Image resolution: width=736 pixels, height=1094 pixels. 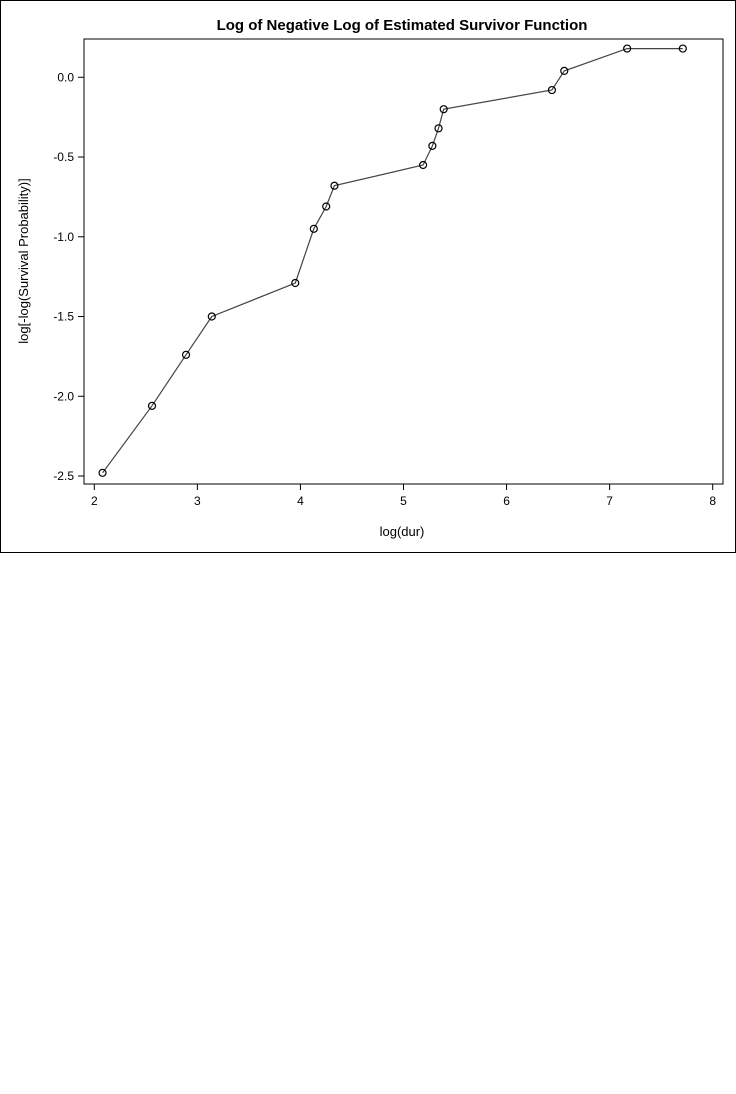 What do you see at coordinates (63, 396) in the screenshot?
I see `y-tick-label: -2.0` at bounding box center [63, 396].